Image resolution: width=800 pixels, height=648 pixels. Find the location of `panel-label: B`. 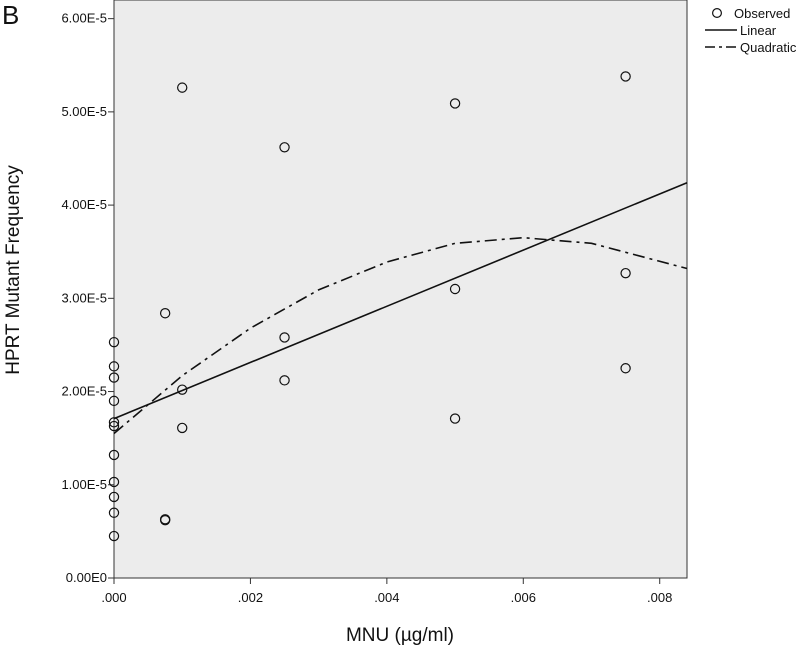

panel-label: B is located at coordinates (11, 15).